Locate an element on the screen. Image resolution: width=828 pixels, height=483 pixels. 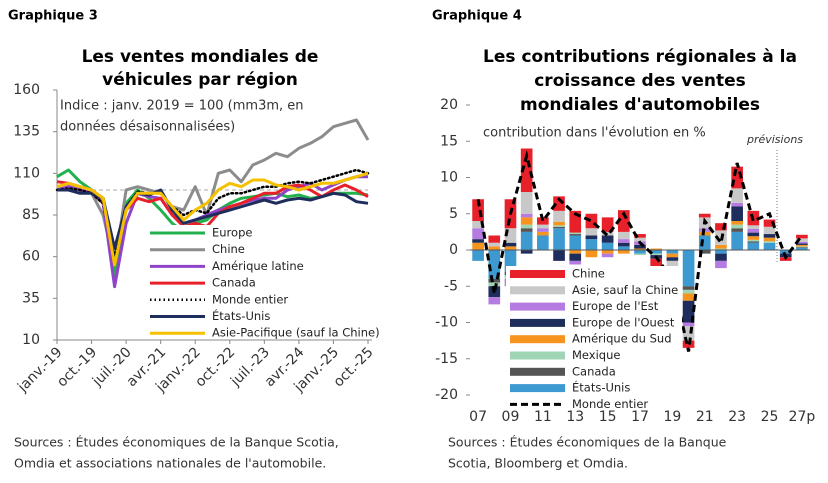
legend-label: Mexique is located at coordinates (596, 355).